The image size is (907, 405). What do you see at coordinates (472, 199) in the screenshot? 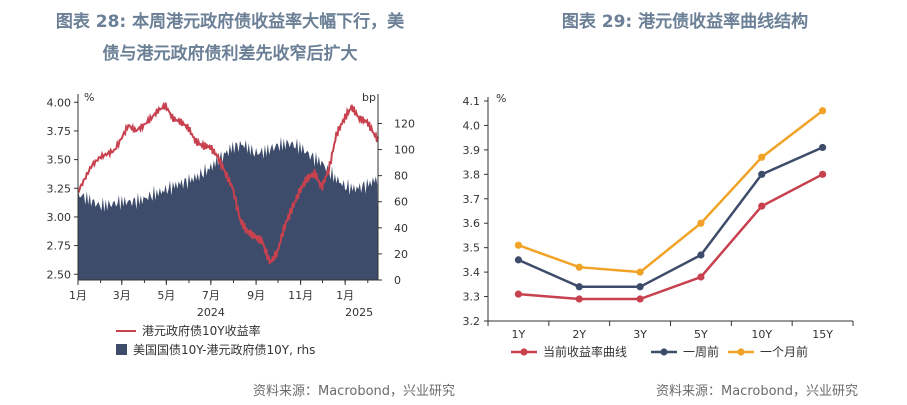
I see `y-tick-label: 3.7` at bounding box center [472, 199].